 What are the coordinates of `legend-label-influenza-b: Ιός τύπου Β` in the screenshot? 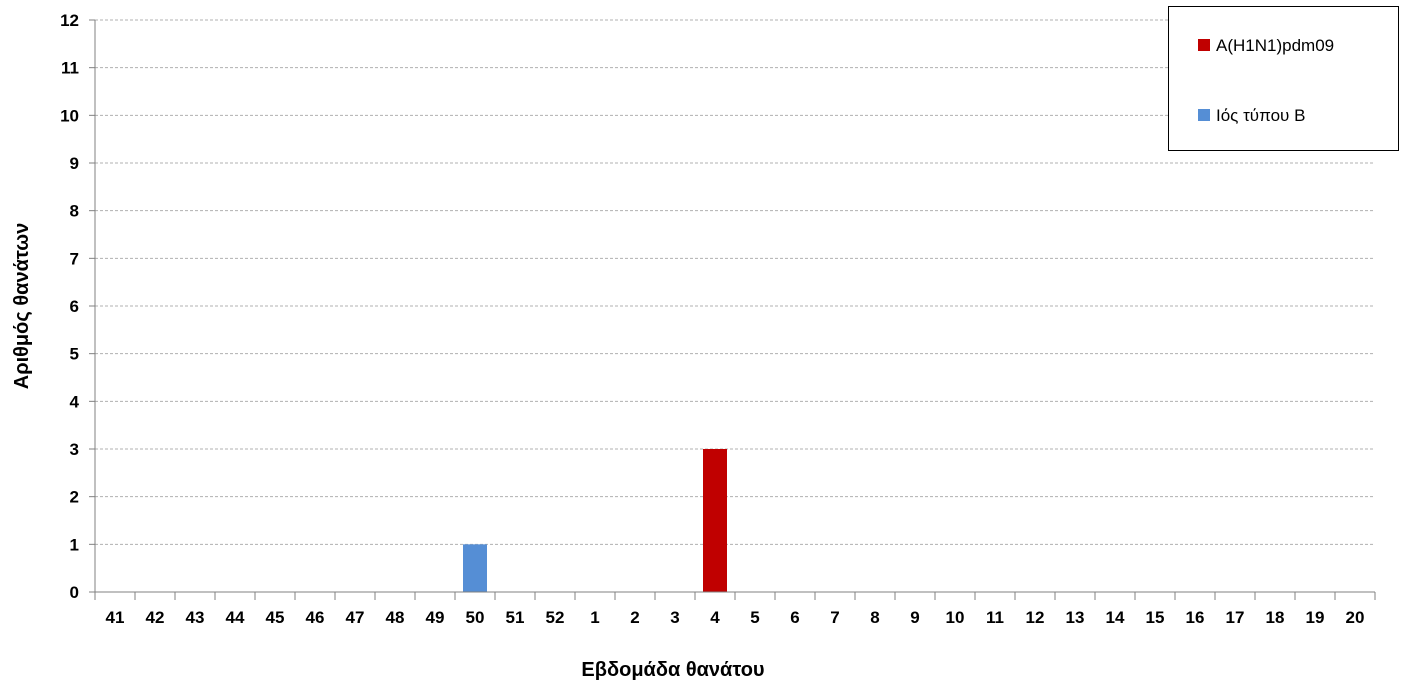 It's located at (1260, 115).